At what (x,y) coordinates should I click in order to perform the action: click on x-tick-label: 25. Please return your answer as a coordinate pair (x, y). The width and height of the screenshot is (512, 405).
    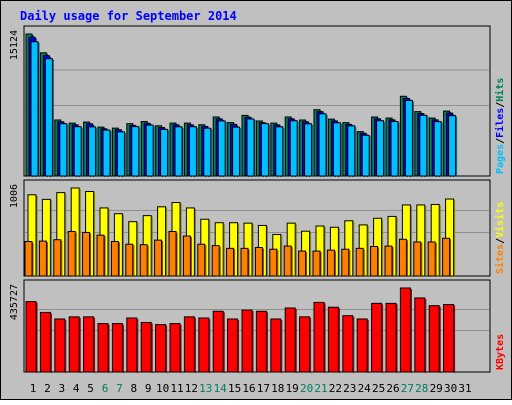
    Looking at the image, I should click on (378, 388).